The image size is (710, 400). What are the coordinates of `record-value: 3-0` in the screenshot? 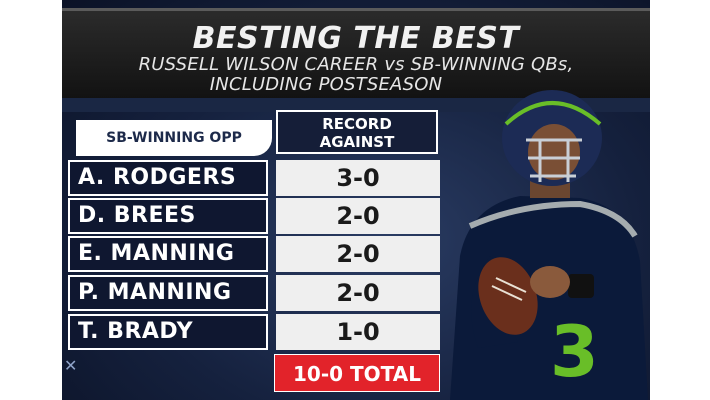 It's located at (358, 178).